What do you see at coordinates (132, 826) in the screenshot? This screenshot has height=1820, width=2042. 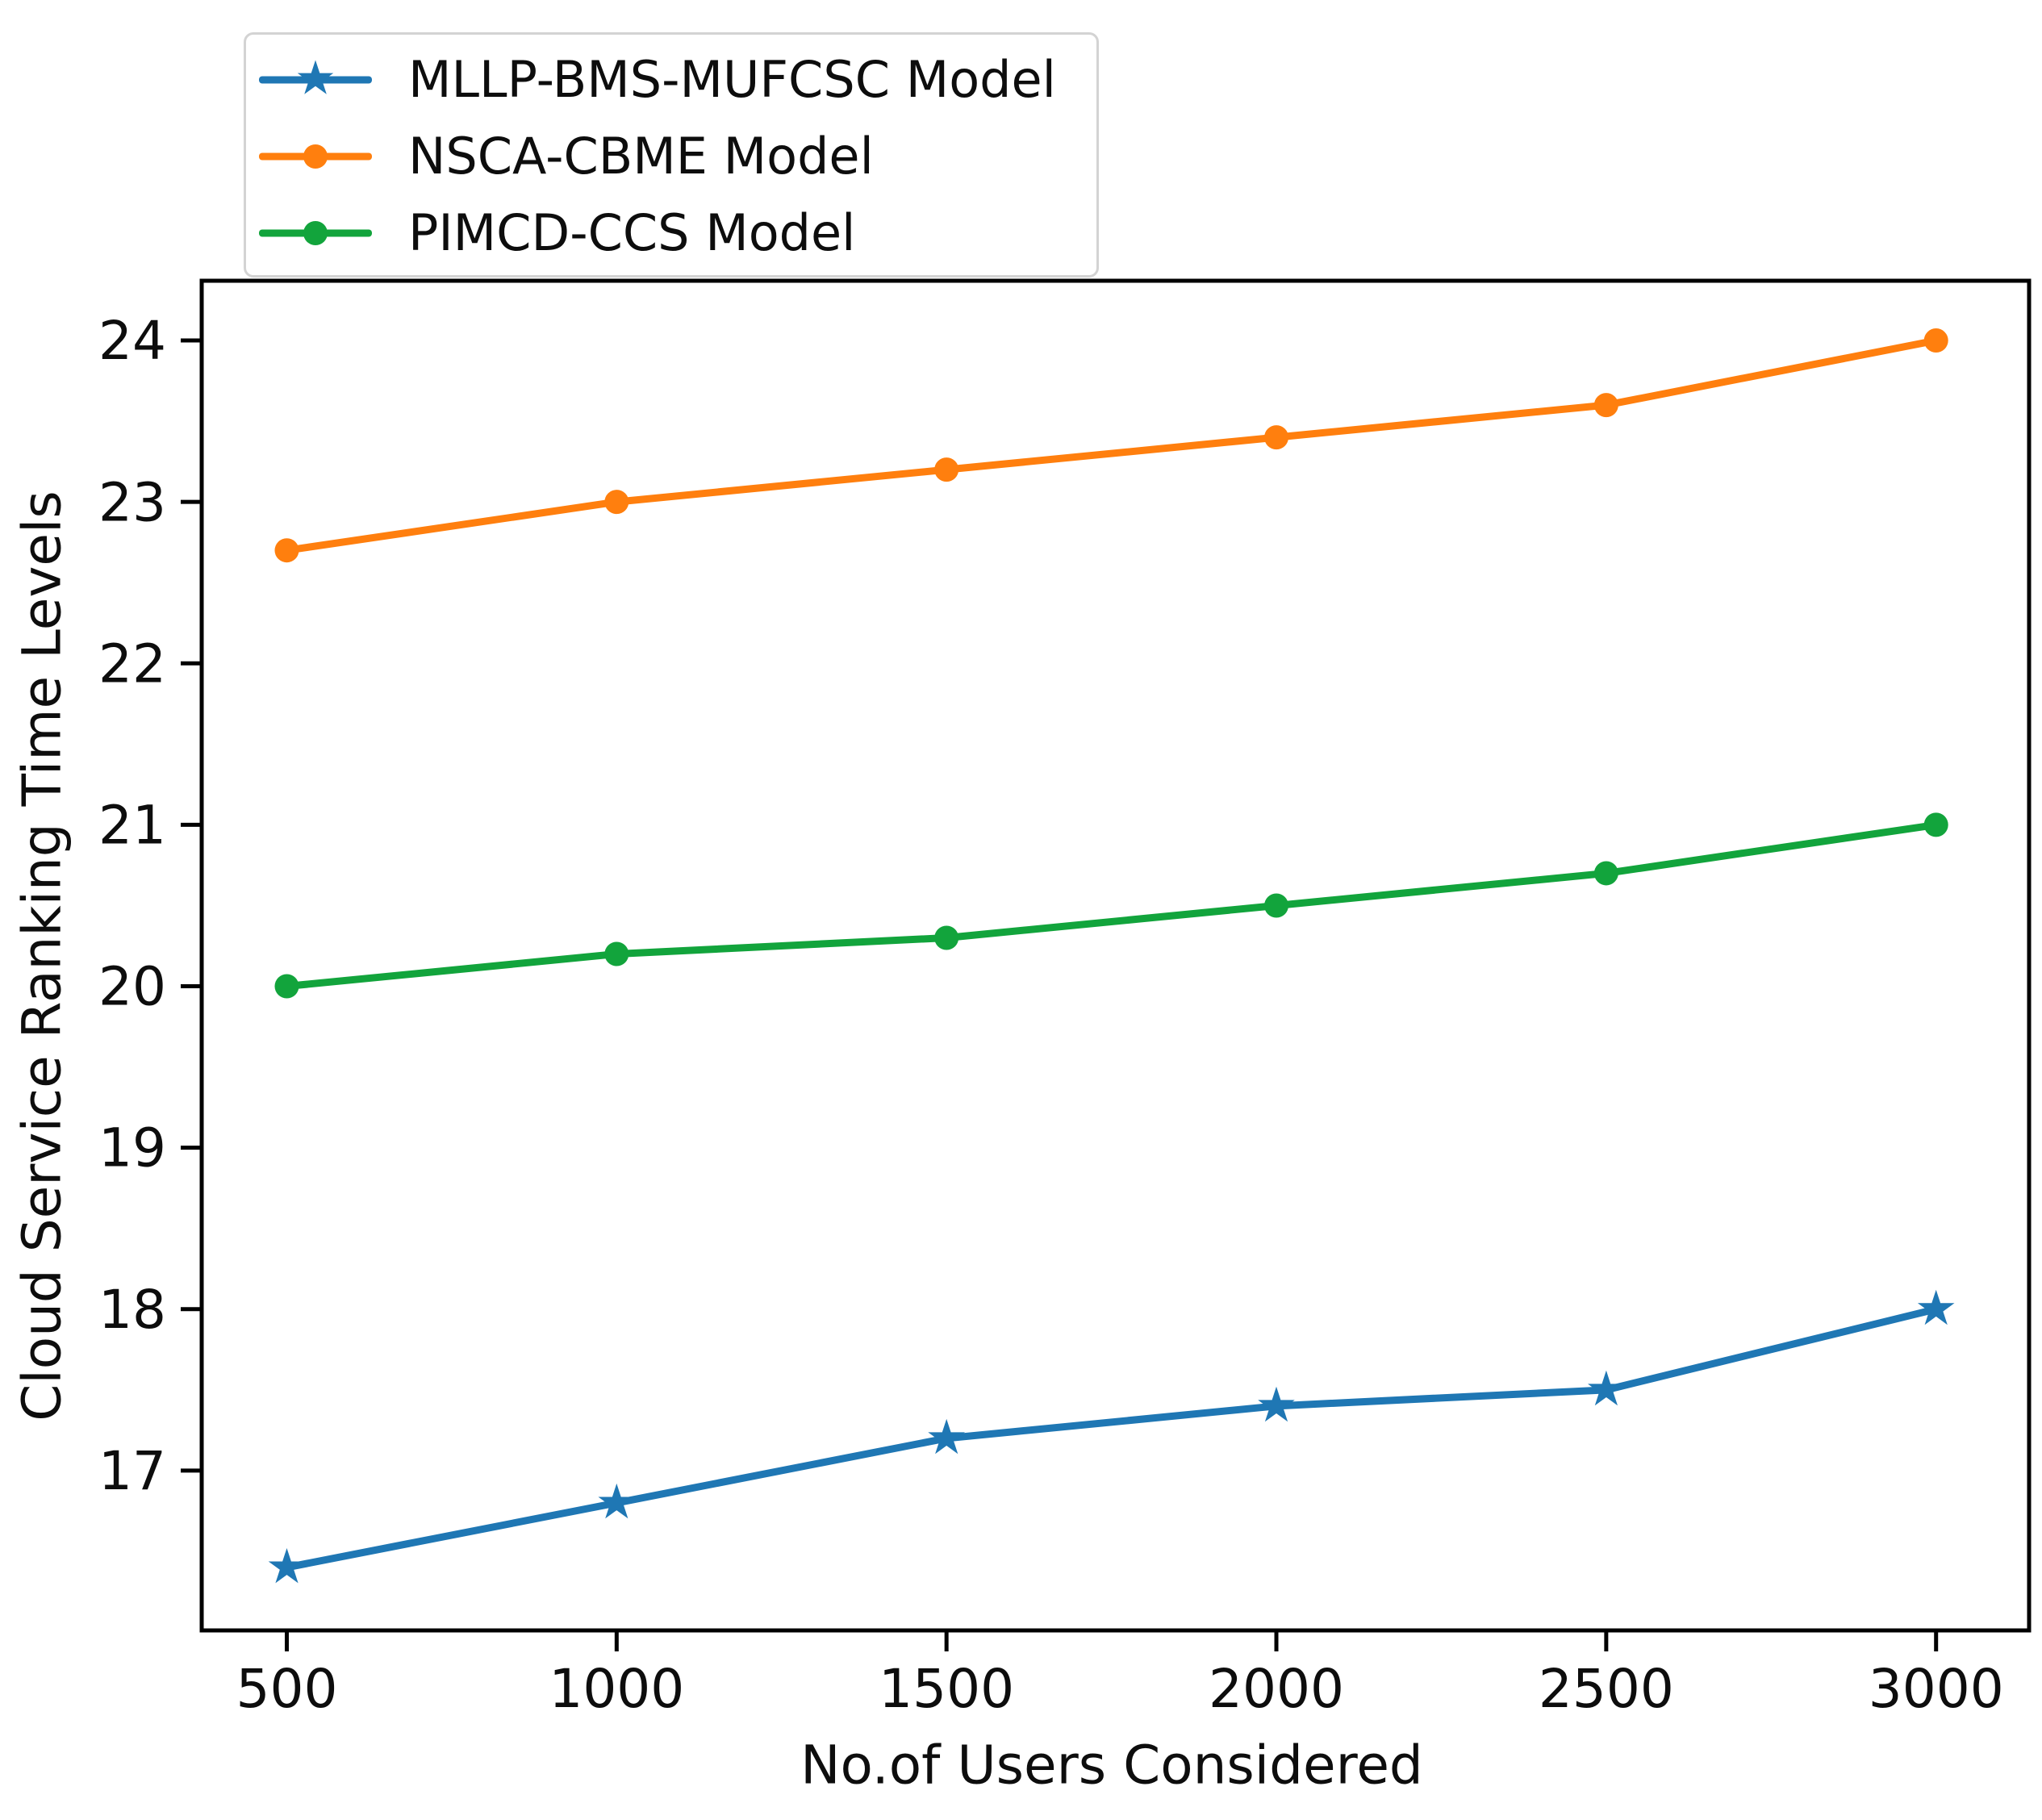 I see `y-tick-label: 21` at bounding box center [132, 826].